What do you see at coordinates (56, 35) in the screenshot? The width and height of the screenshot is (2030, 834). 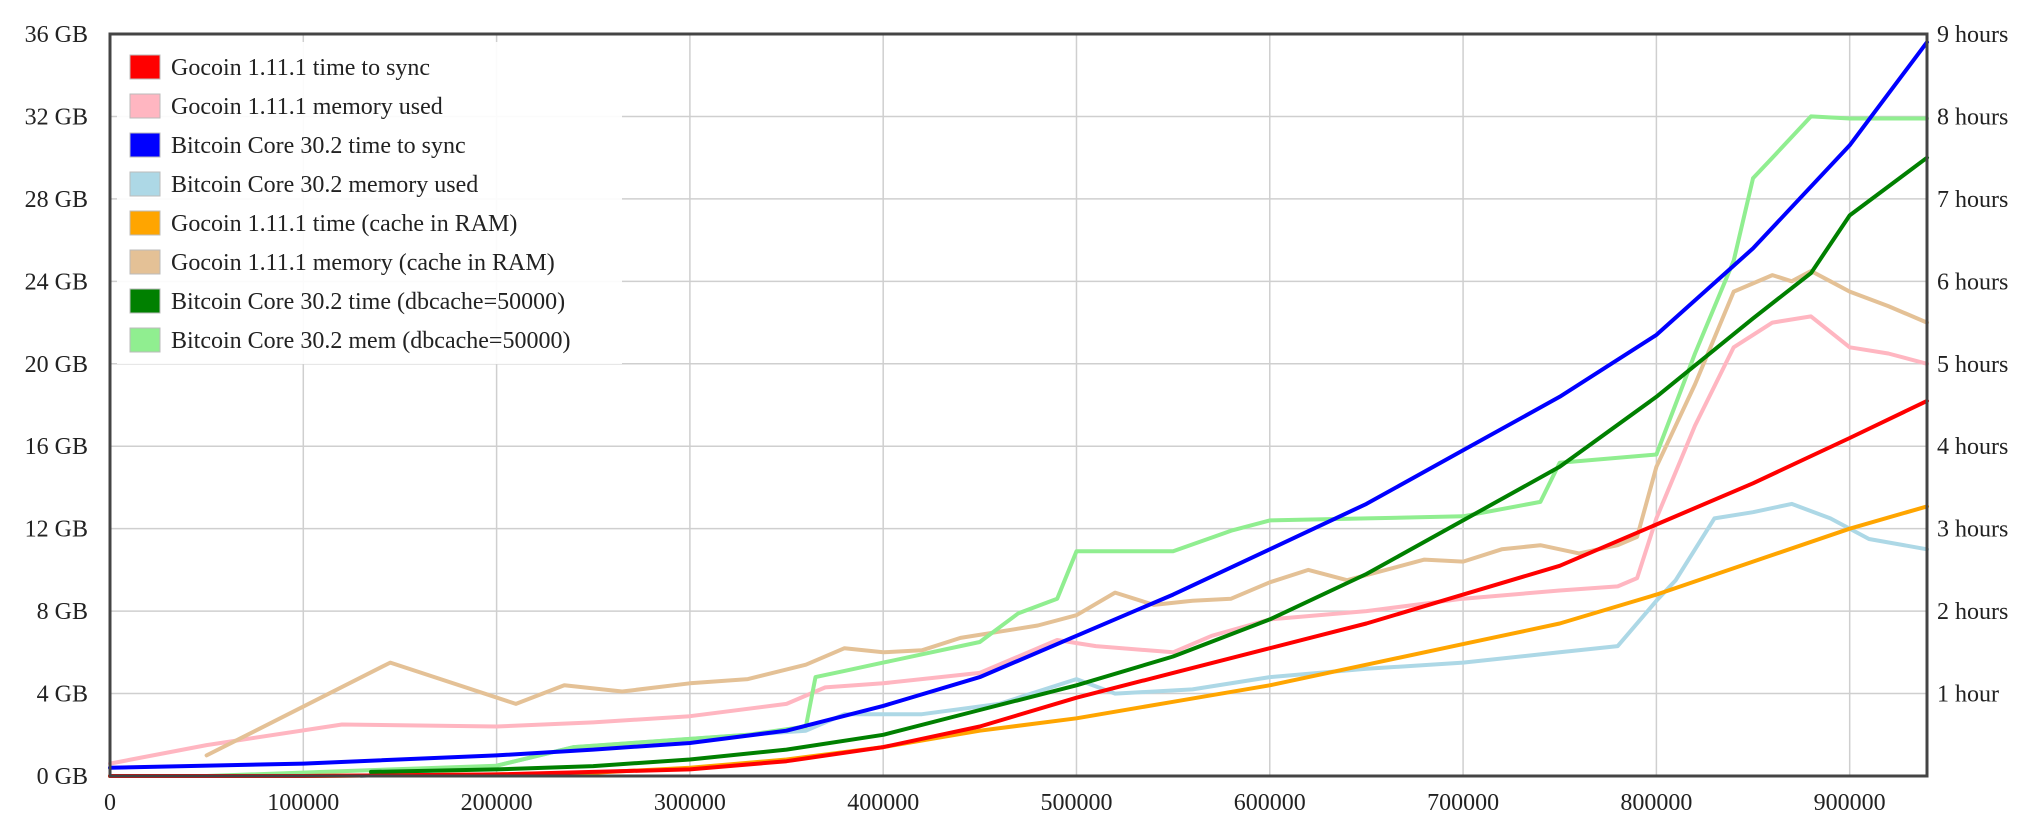 I see `y-left-tick-label: 36 GB` at bounding box center [56, 35].